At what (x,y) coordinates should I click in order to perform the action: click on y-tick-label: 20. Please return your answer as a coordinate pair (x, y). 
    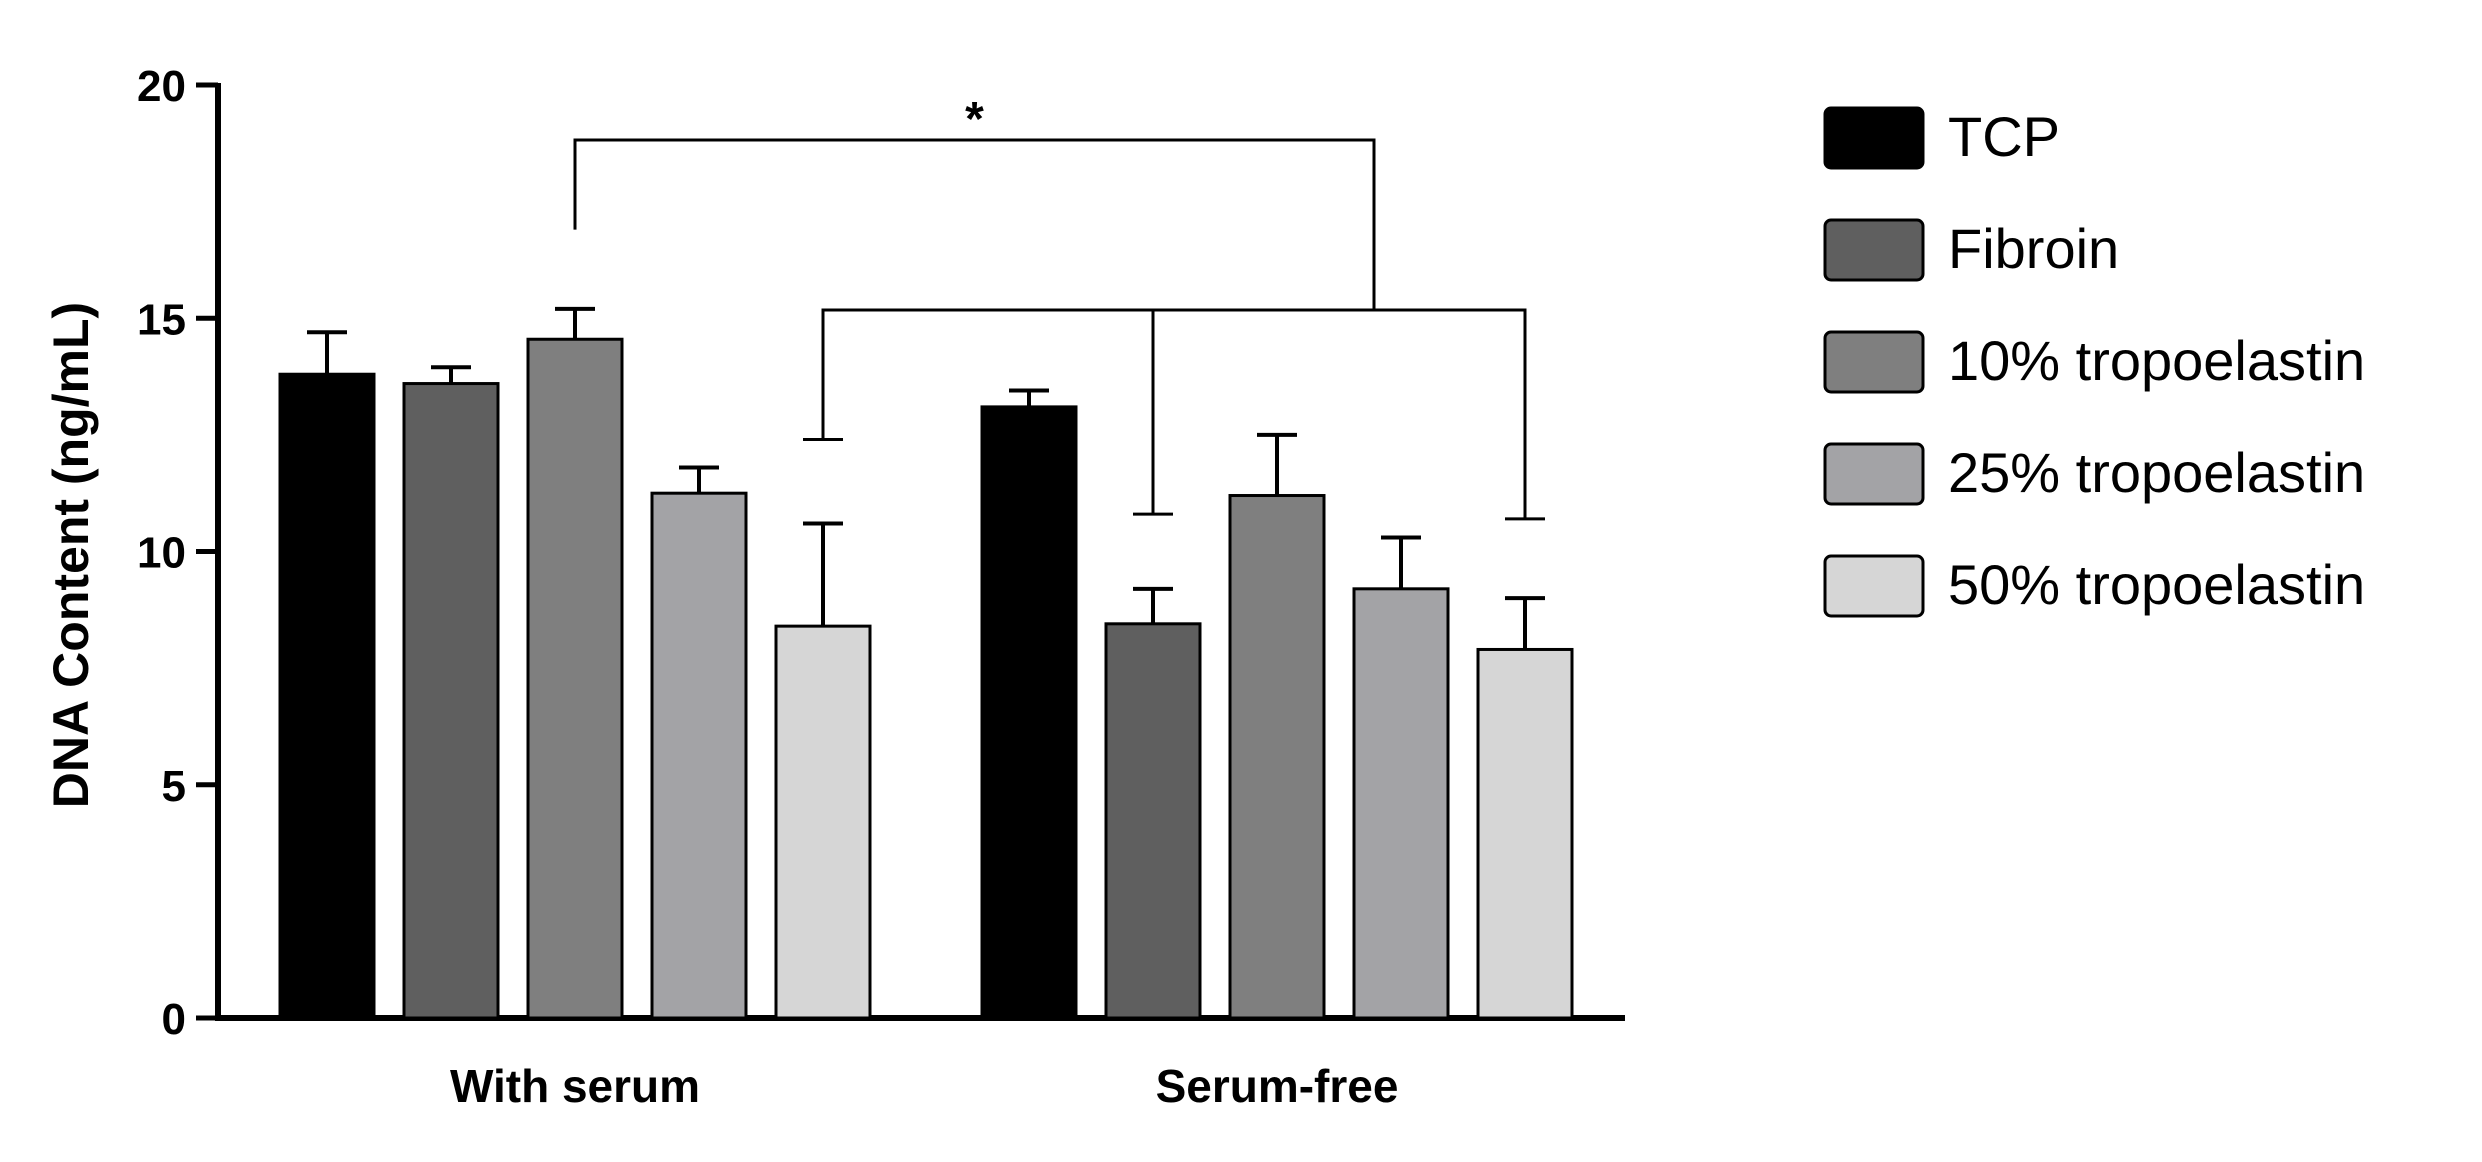
    Looking at the image, I should click on (161, 86).